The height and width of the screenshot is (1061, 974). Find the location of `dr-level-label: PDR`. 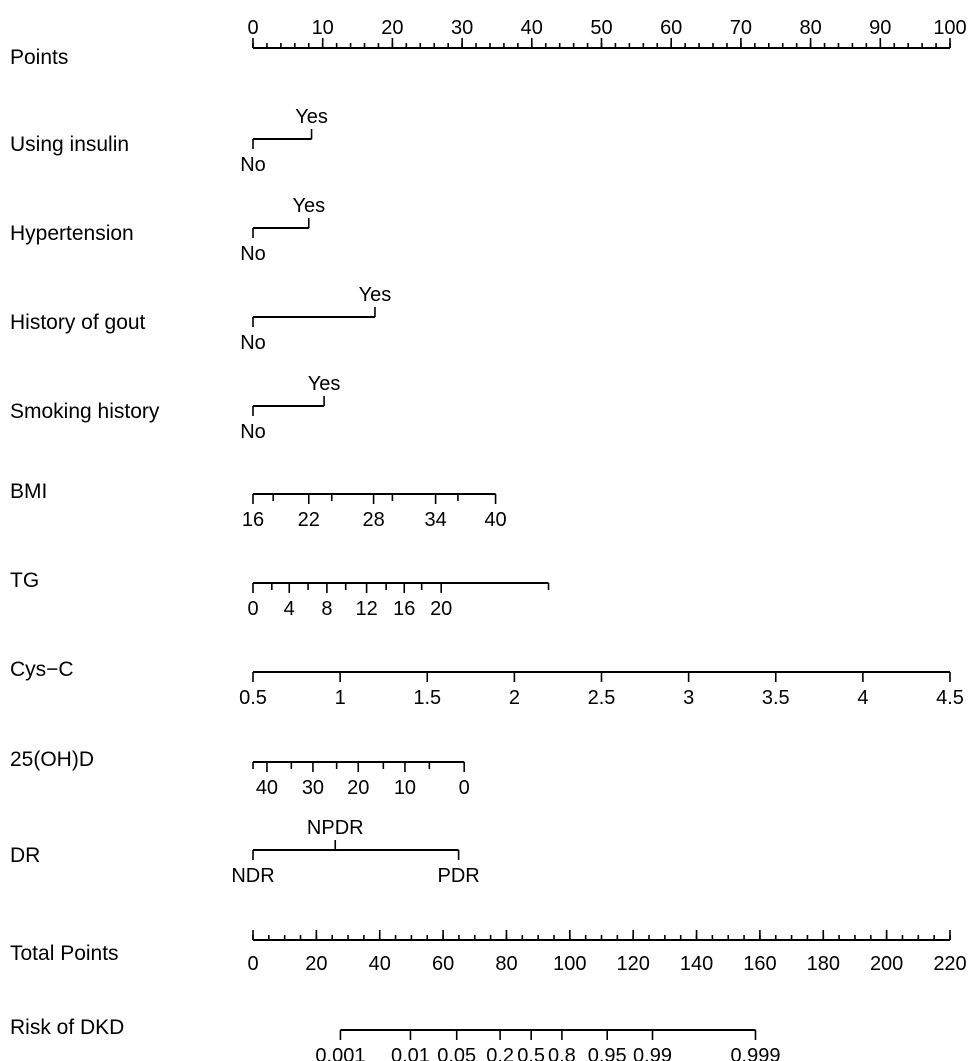

dr-level-label: PDR is located at coordinates (458, 876).